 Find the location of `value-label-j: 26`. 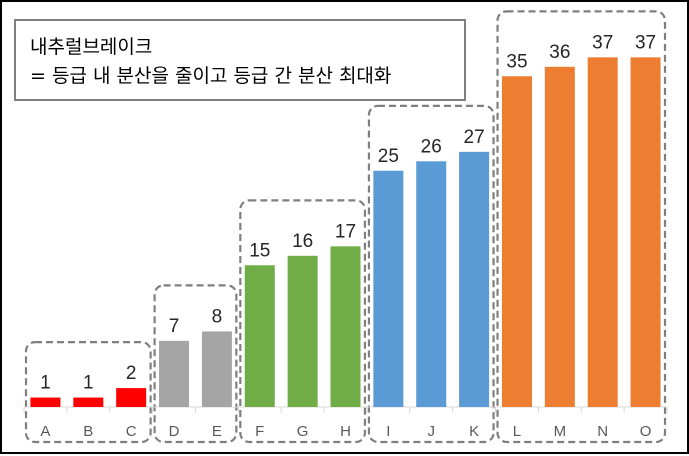

value-label-j: 26 is located at coordinates (431, 146).